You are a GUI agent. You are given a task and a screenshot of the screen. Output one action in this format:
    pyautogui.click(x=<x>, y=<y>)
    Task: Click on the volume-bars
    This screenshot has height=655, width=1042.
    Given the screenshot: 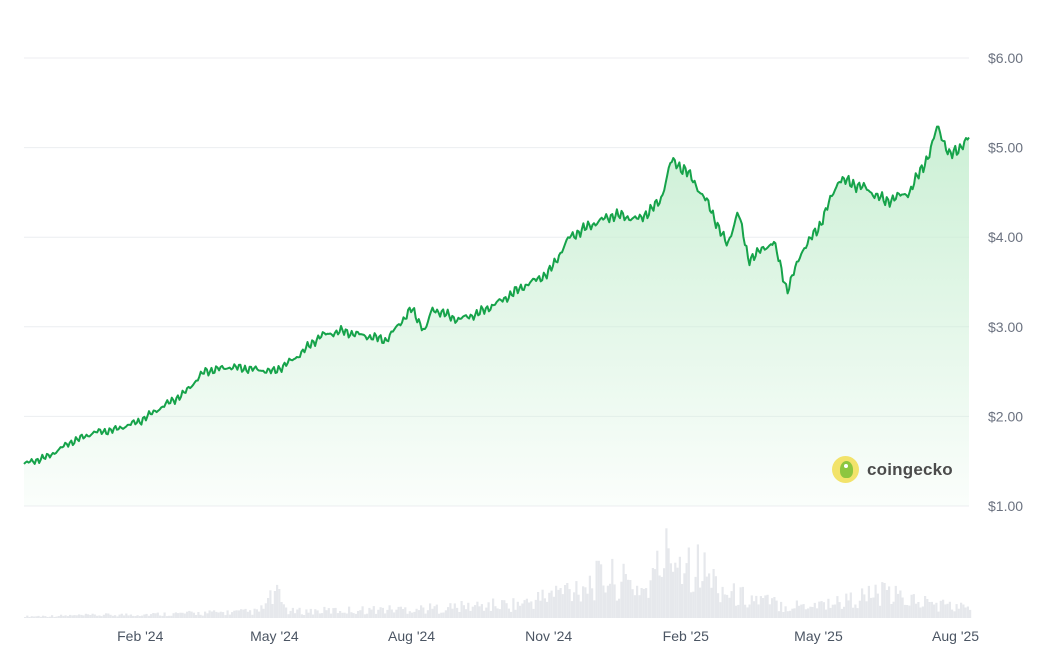 What is the action you would take?
    pyautogui.click(x=498, y=573)
    